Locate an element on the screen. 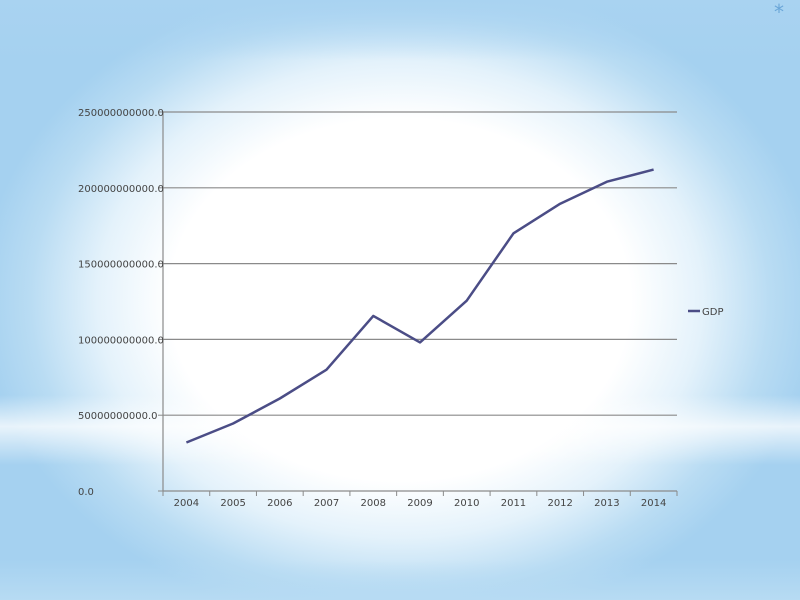  x-tick-label: 2008 is located at coordinates (373, 503).